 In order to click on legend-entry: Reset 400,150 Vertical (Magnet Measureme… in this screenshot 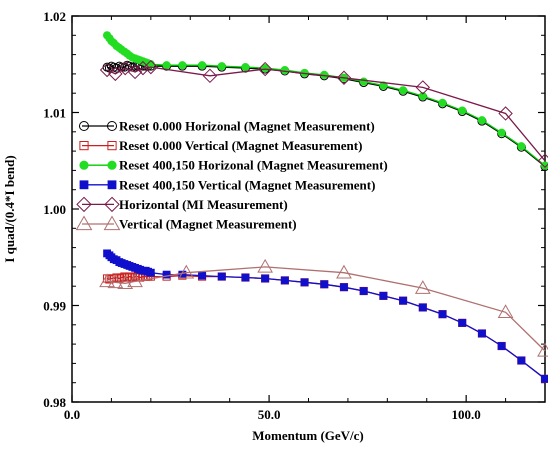, I will do `click(227, 184)`.